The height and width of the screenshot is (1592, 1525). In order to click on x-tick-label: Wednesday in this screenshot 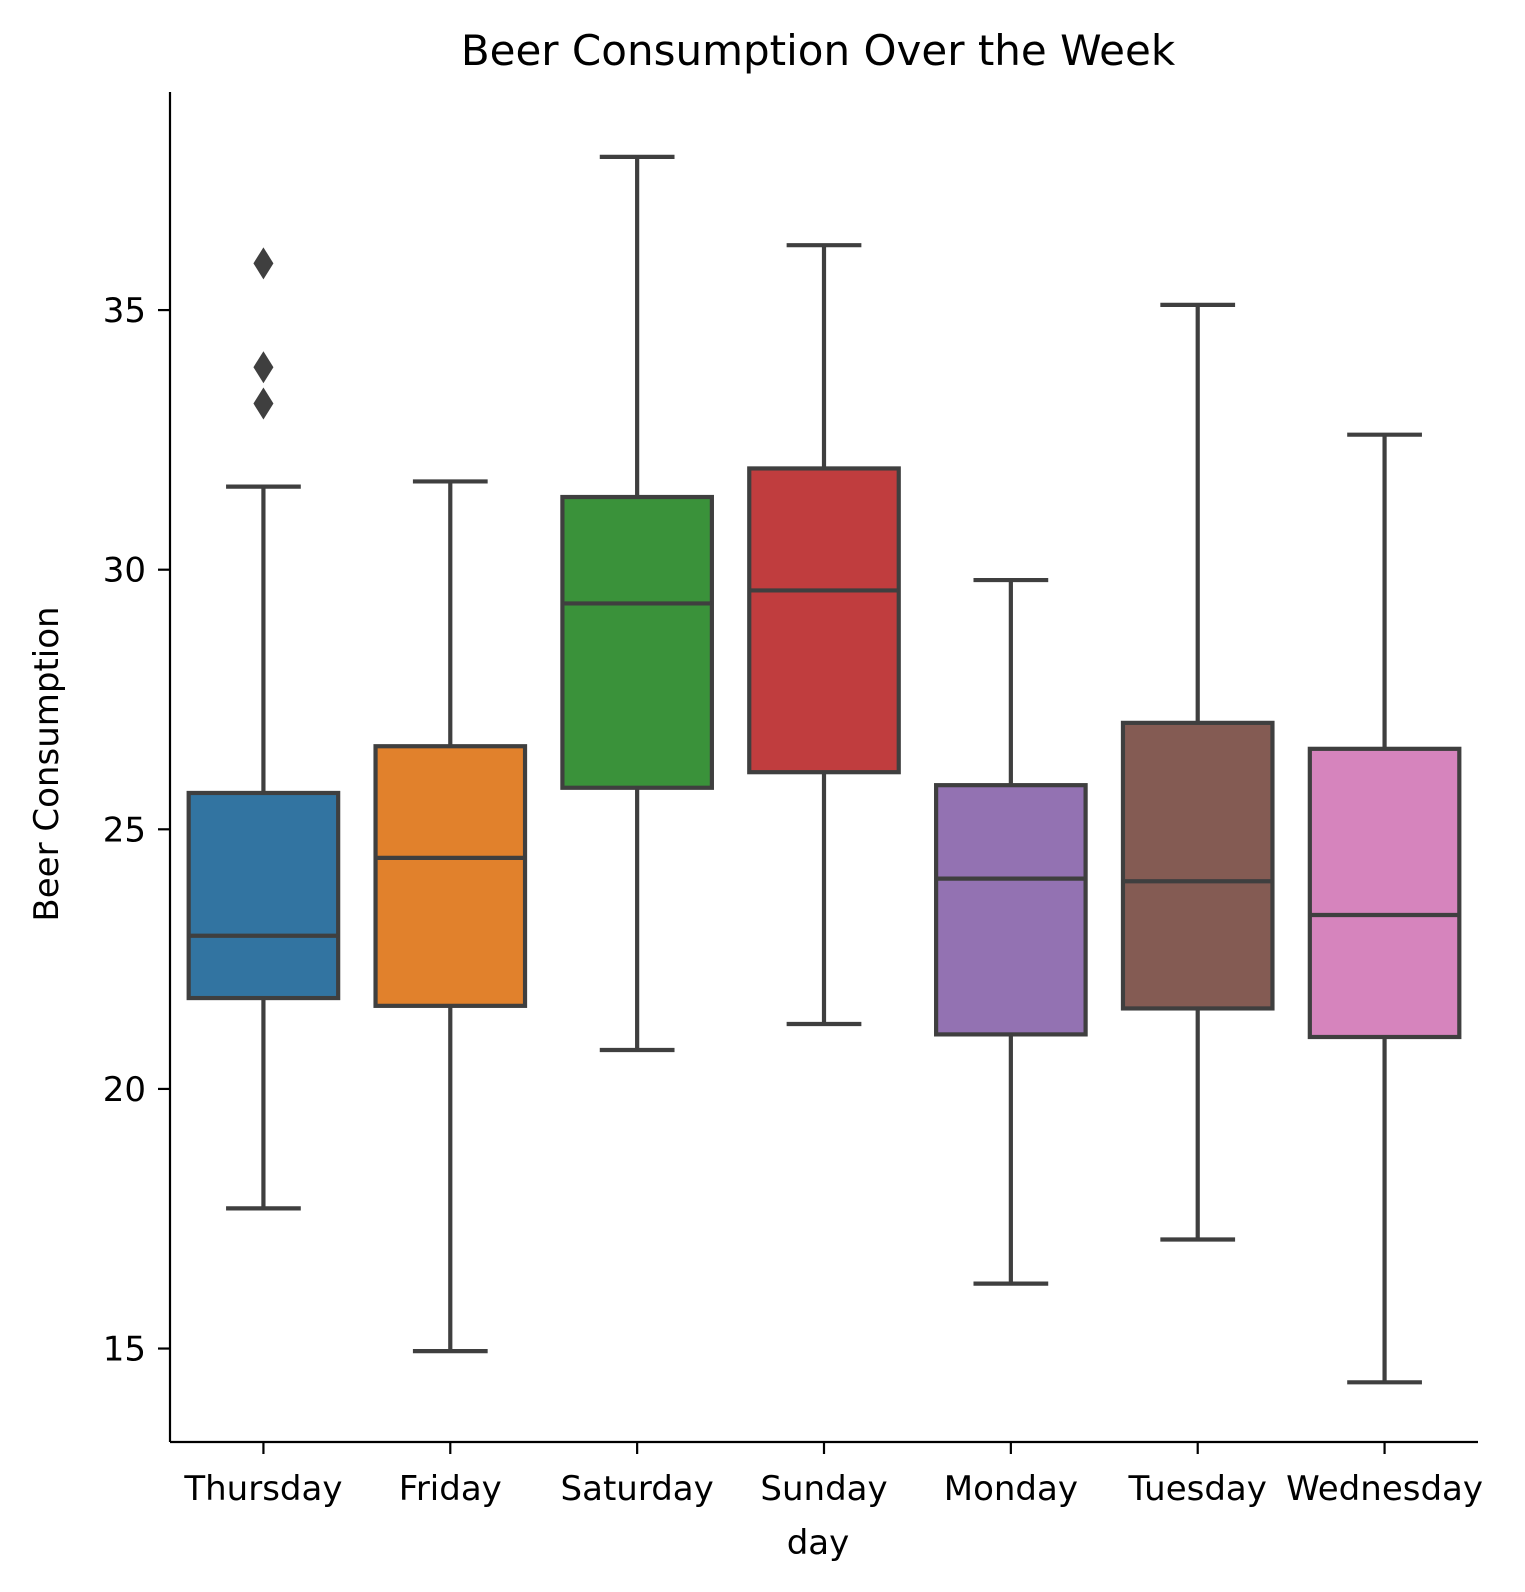, I will do `click(1384, 1489)`.